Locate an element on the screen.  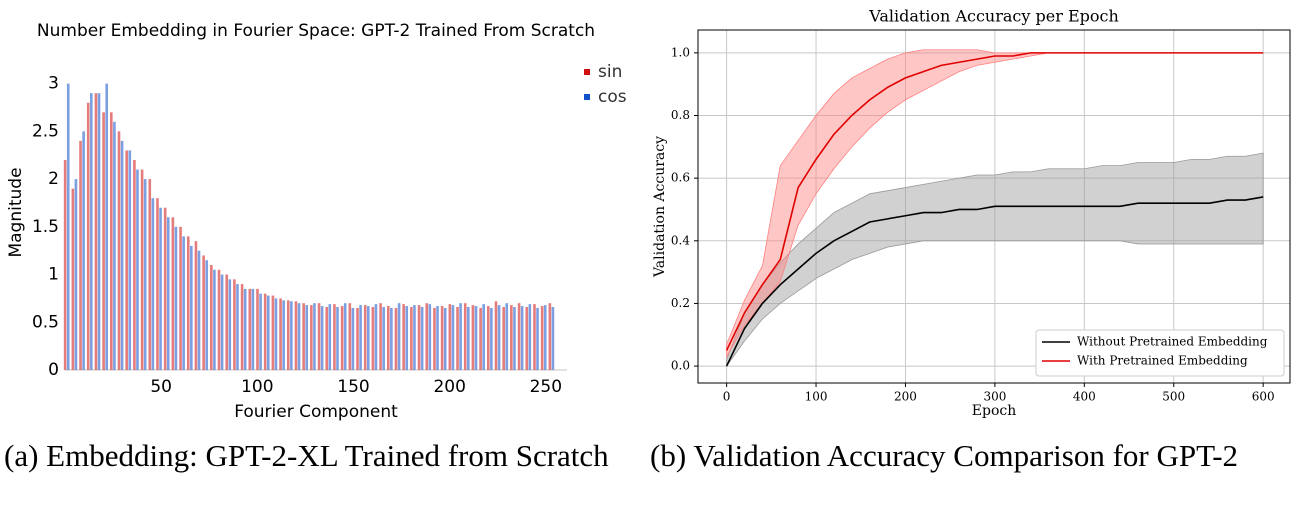
x-tick-label: 100 is located at coordinates (257, 387).